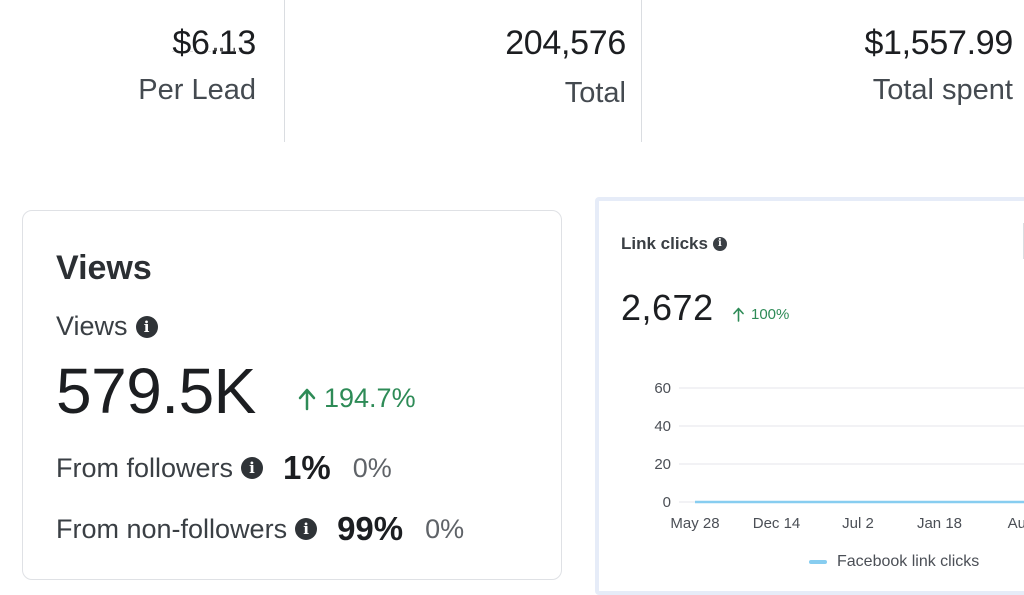  I want to click on views-row-percent: 1%, so click(307, 467).